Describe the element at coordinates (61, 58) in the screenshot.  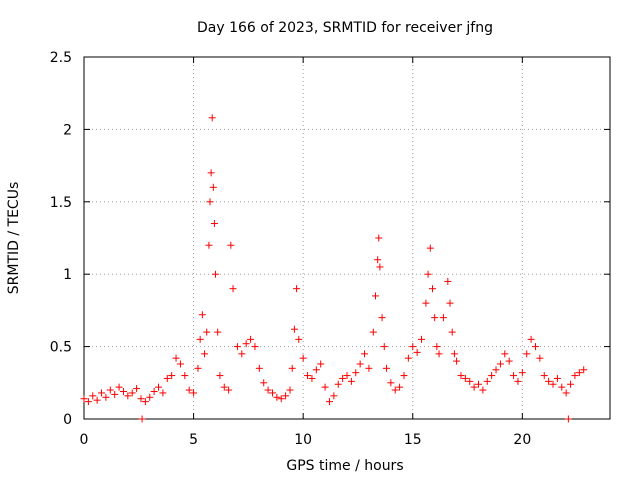
I see `y-tick-label-5: 2.5` at that location.